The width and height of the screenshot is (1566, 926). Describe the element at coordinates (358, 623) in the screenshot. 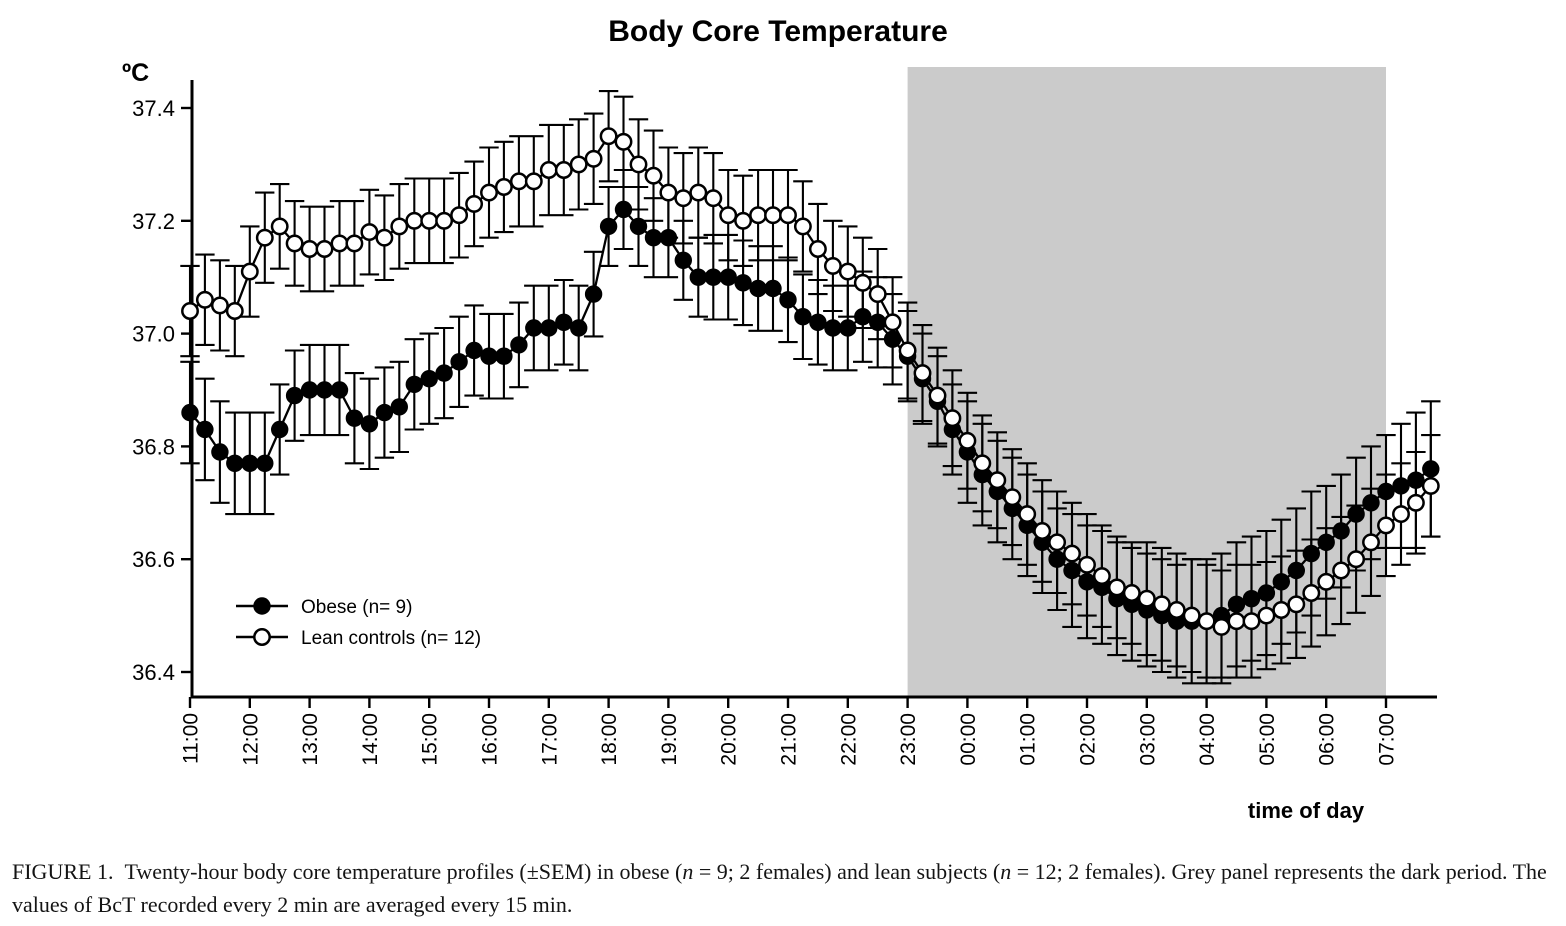

I see `legend: Obese (n= 9) Lean controls (n= 12)` at that location.